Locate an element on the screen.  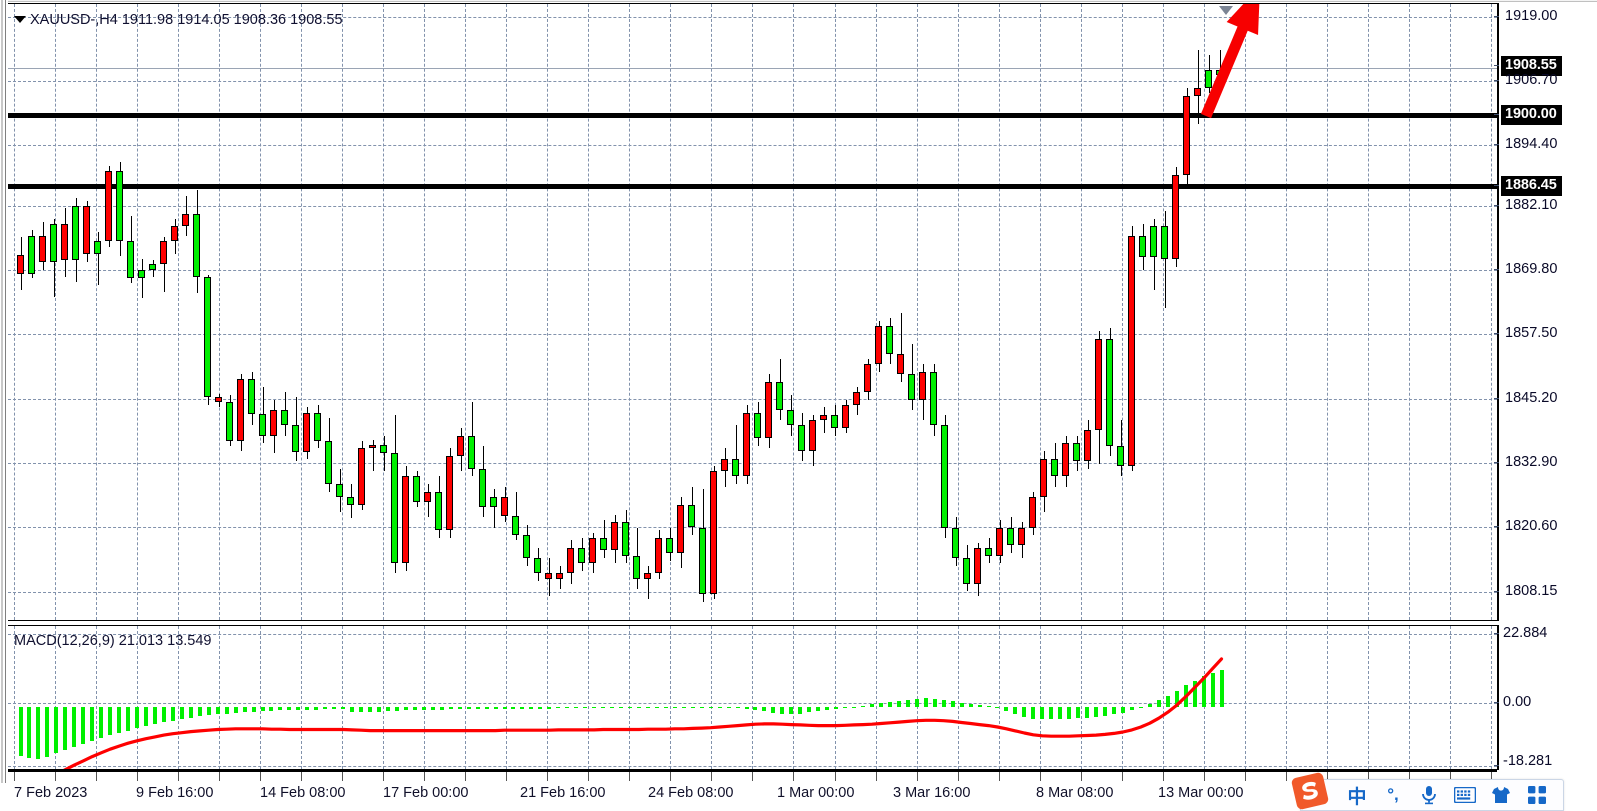
keyboard-icon is located at coordinates (1465, 795).